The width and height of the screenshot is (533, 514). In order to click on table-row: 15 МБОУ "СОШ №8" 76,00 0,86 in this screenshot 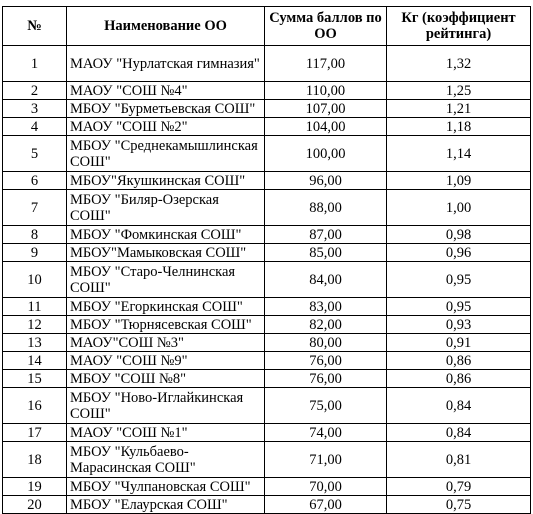, I will do `click(266, 378)`.